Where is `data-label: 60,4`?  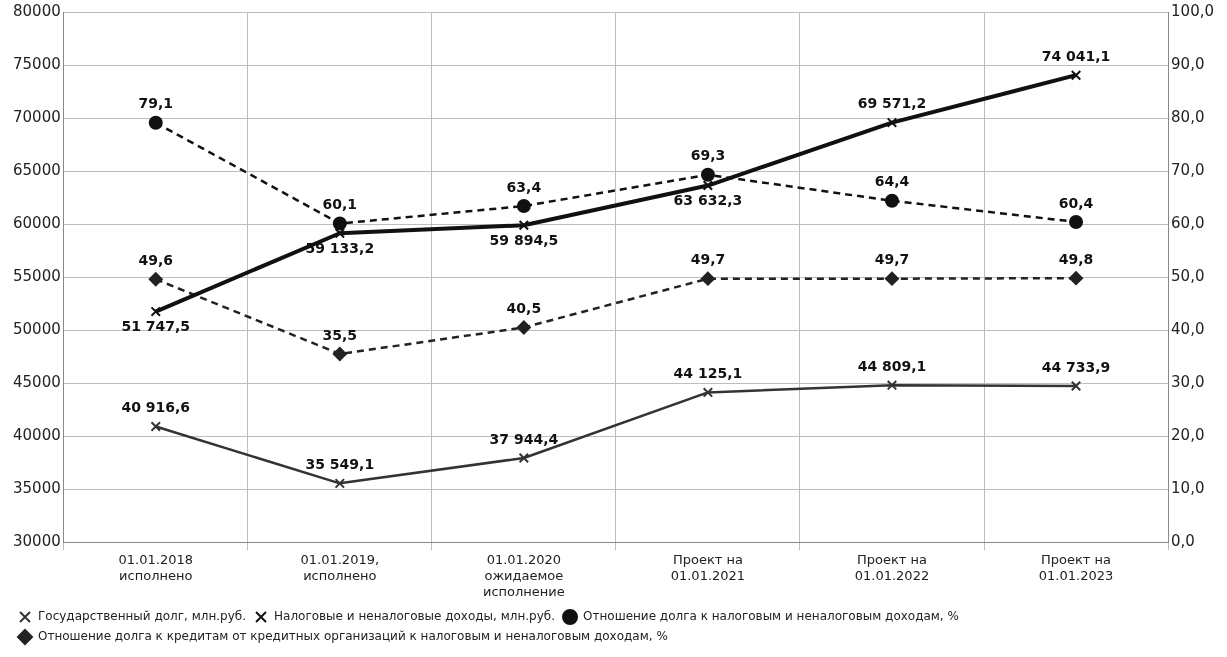 data-label: 60,4 is located at coordinates (1076, 202).